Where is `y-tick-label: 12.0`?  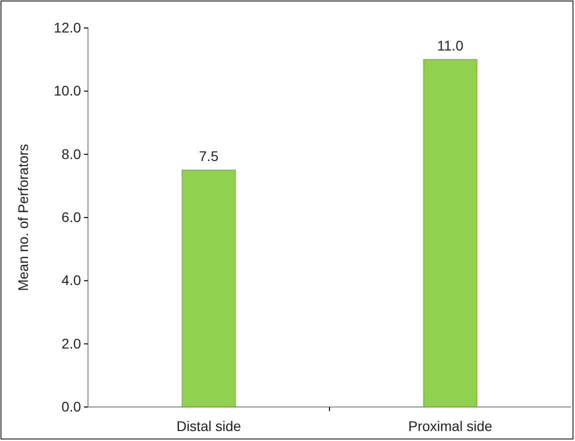
y-tick-label: 12.0 is located at coordinates (68, 27).